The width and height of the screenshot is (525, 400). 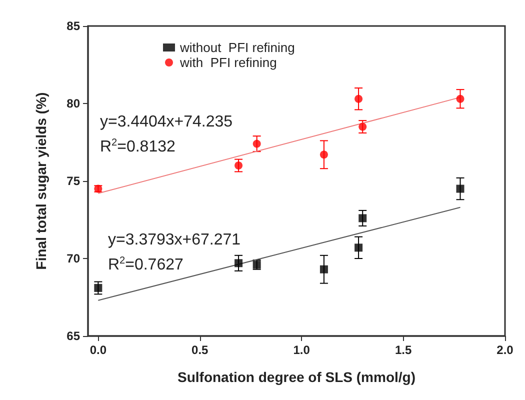 What do you see at coordinates (297, 377) in the screenshot?
I see `x-axis-title: Sulfonation degree of SLS (mmol/g)` at bounding box center [297, 377].